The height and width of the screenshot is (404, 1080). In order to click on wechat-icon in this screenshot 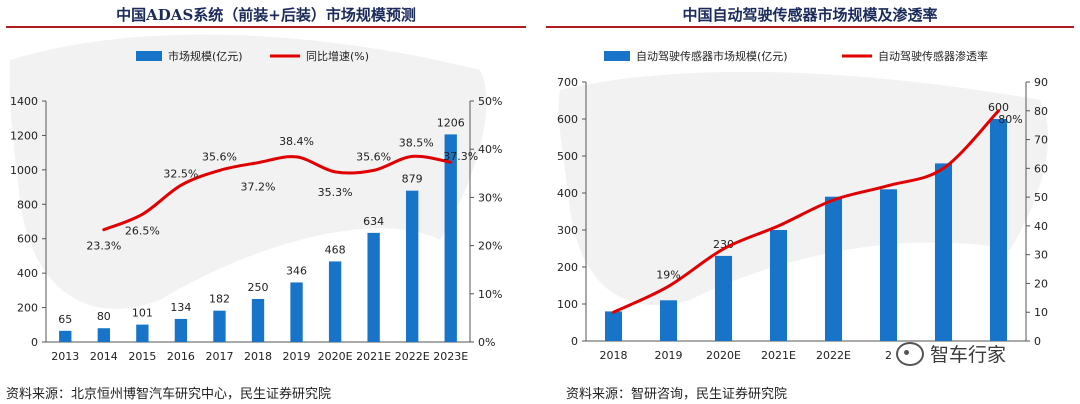, I will do `click(910, 353)`.